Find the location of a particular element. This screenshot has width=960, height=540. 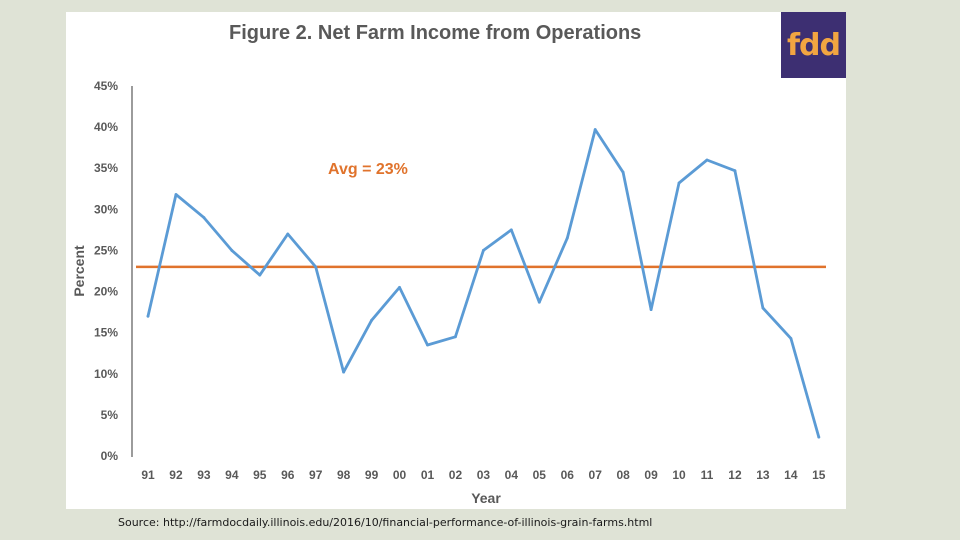

x-tick-label: 04 is located at coordinates (512, 475).